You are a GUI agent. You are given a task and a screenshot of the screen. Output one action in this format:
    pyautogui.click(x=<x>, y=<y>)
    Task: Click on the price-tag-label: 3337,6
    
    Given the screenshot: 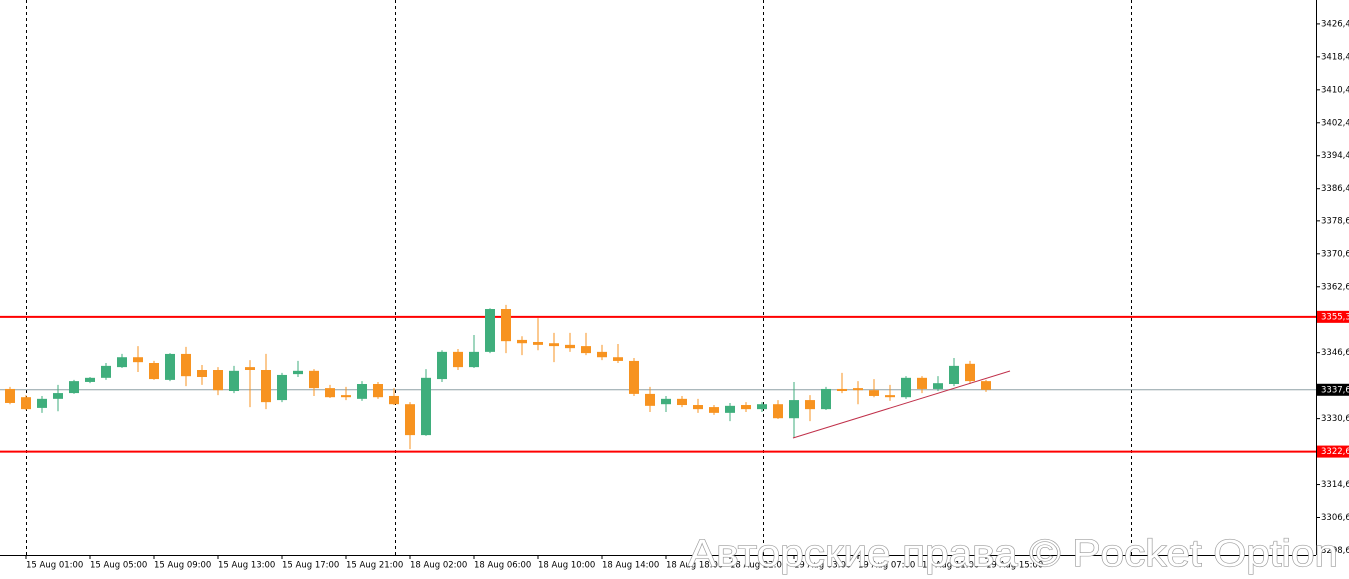 What is the action you would take?
    pyautogui.click(x=1335, y=390)
    